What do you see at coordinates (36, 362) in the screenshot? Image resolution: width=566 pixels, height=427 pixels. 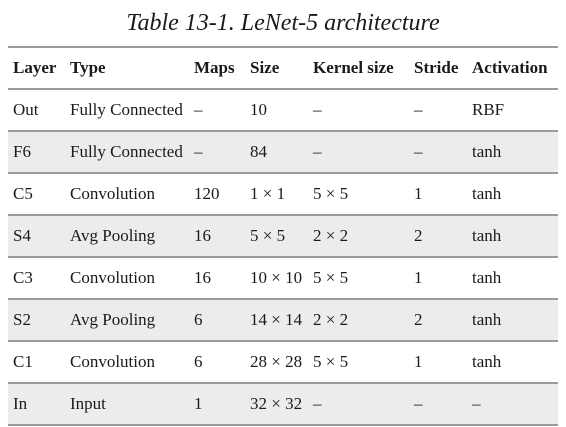 I see `cell-layer: C1` at bounding box center [36, 362].